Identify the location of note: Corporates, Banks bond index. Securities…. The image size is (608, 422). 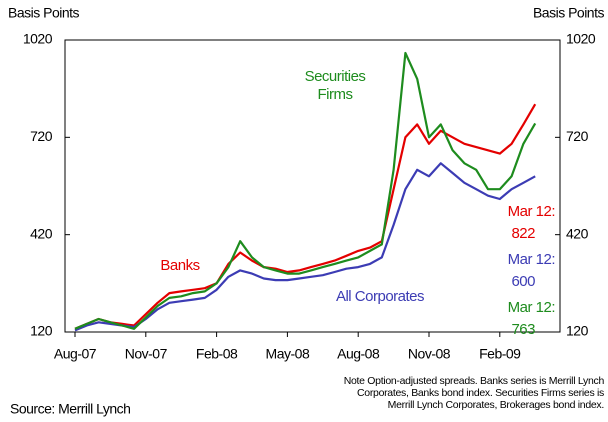
(480, 393).